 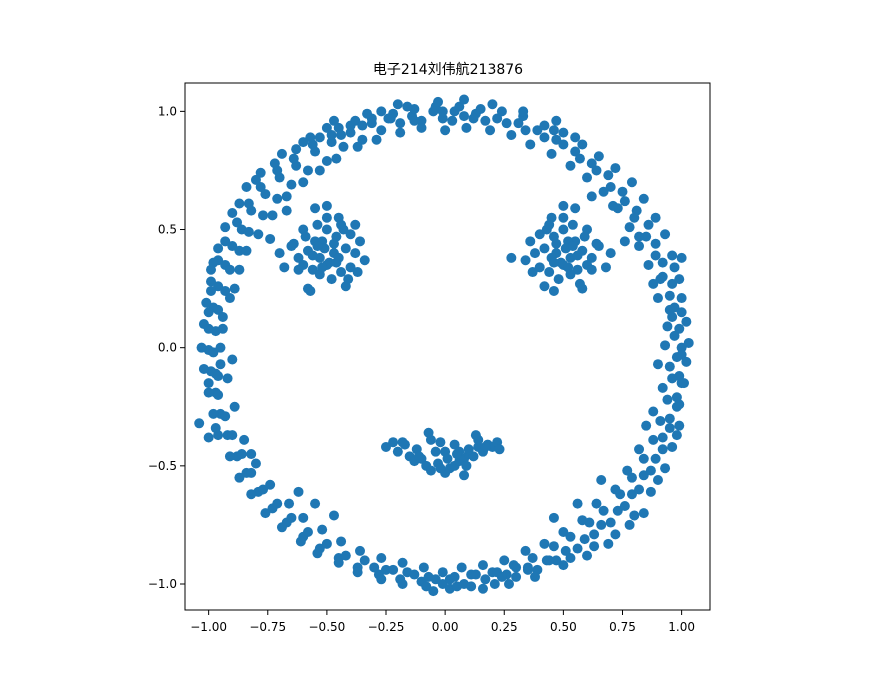 What do you see at coordinates (167, 111) in the screenshot?
I see `y-tick-label: 1.0` at bounding box center [167, 111].